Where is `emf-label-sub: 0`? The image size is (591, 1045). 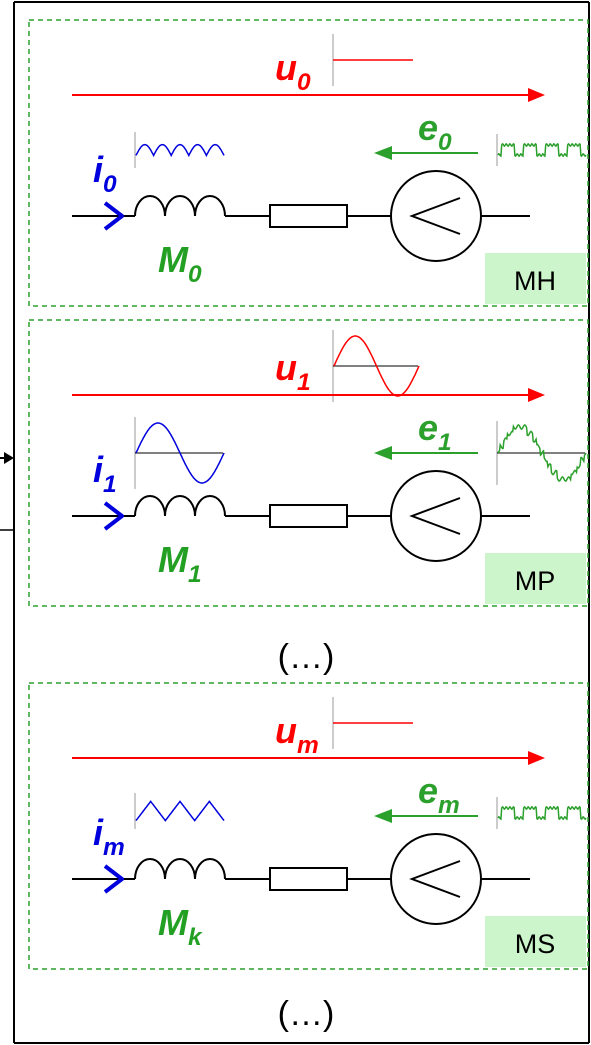 emf-label-sub: 0 is located at coordinates (445, 142).